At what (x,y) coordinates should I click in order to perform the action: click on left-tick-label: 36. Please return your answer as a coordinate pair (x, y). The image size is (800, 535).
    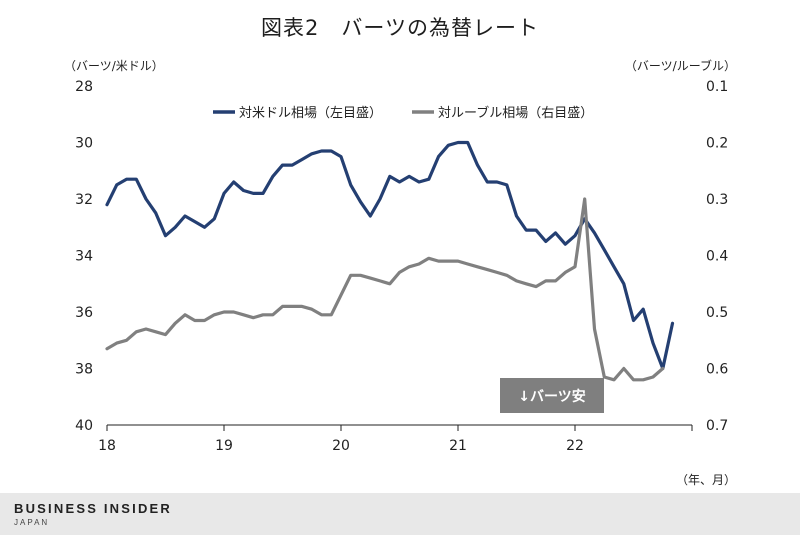
    Looking at the image, I should click on (84, 313).